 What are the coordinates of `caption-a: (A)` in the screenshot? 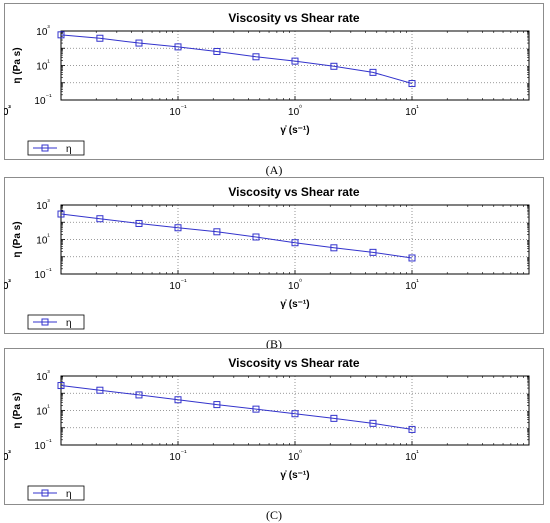 It's located at (274, 170).